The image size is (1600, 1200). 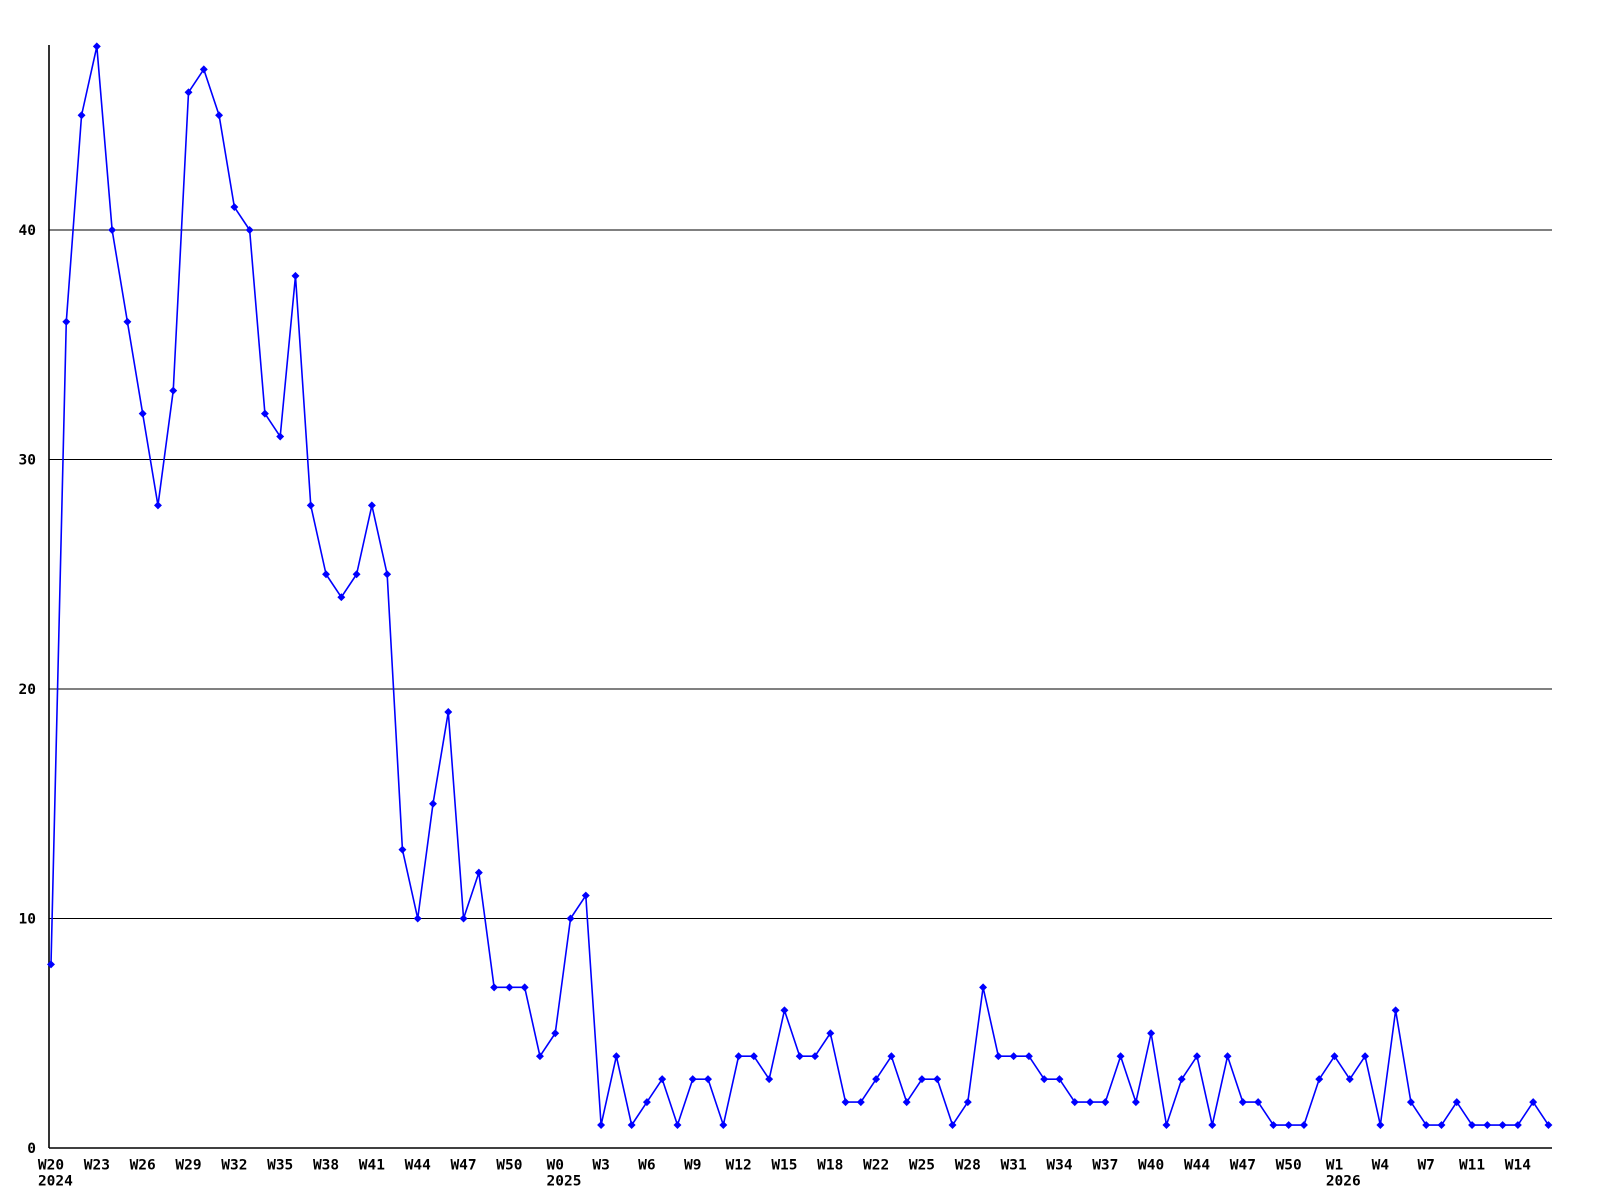 What do you see at coordinates (1105, 1166) in the screenshot?
I see `x-axis-tick-label: W37` at bounding box center [1105, 1166].